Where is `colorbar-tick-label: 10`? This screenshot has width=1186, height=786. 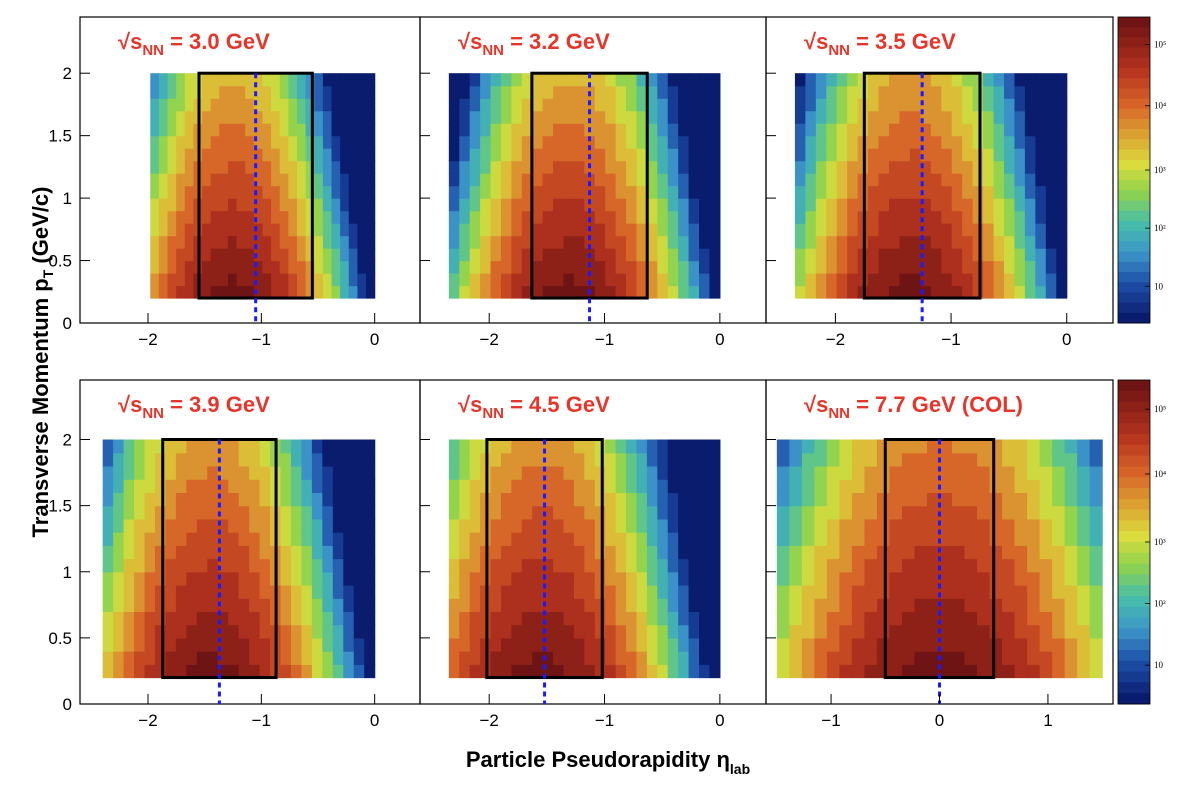
colorbar-tick-label: 10 is located at coordinates (1159, 665).